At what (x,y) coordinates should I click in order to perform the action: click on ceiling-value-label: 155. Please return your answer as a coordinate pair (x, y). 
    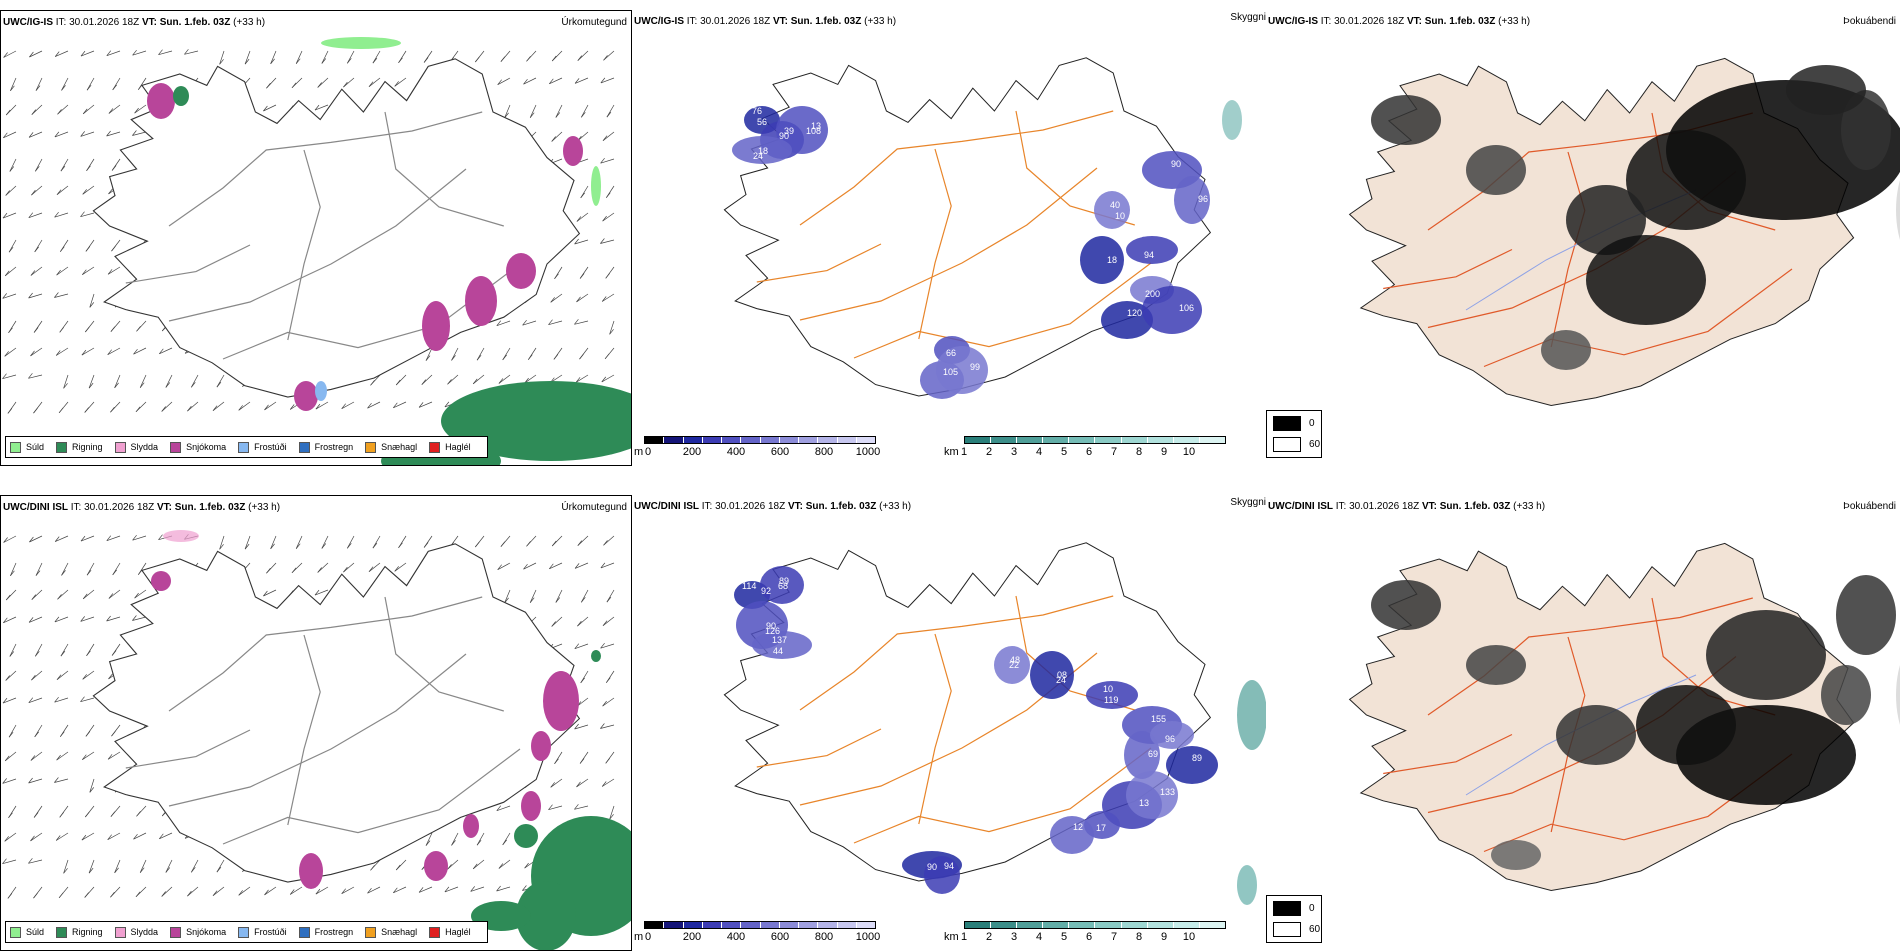
    Looking at the image, I should click on (1158, 719).